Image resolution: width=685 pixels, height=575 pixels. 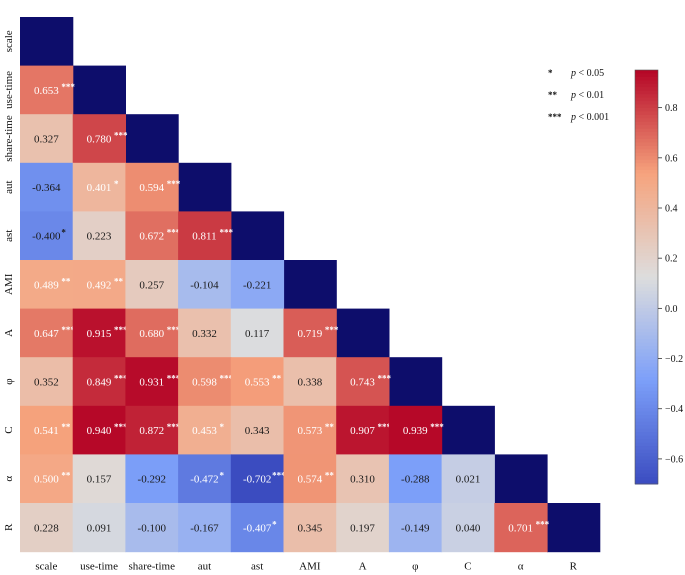 I want to click on significance-legend: * p < 0.05 ** p < 0.01 *** p < 0.001, so click(x=578, y=95).